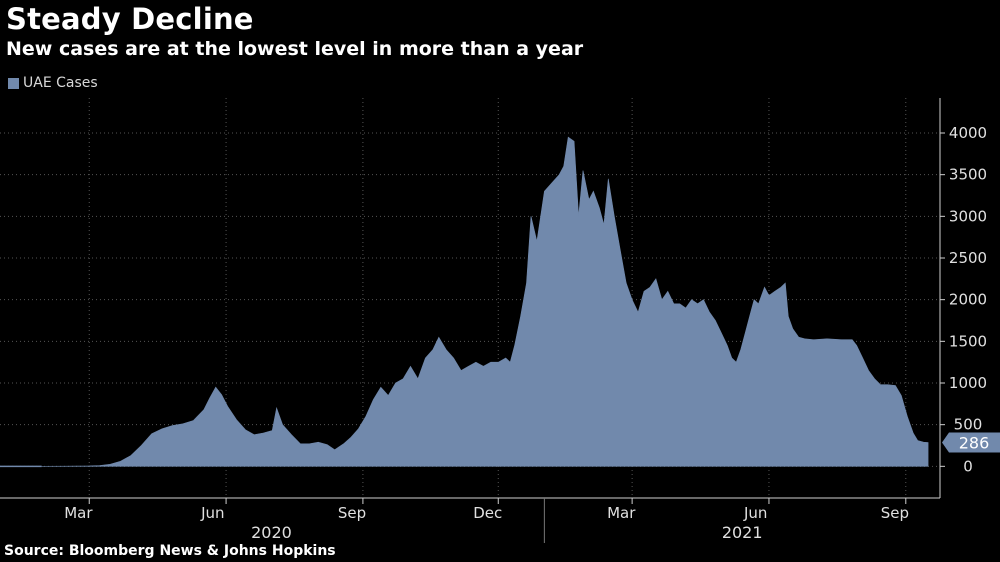  Describe the element at coordinates (60, 83) in the screenshot. I see `legend-label: UAE Cases` at that location.